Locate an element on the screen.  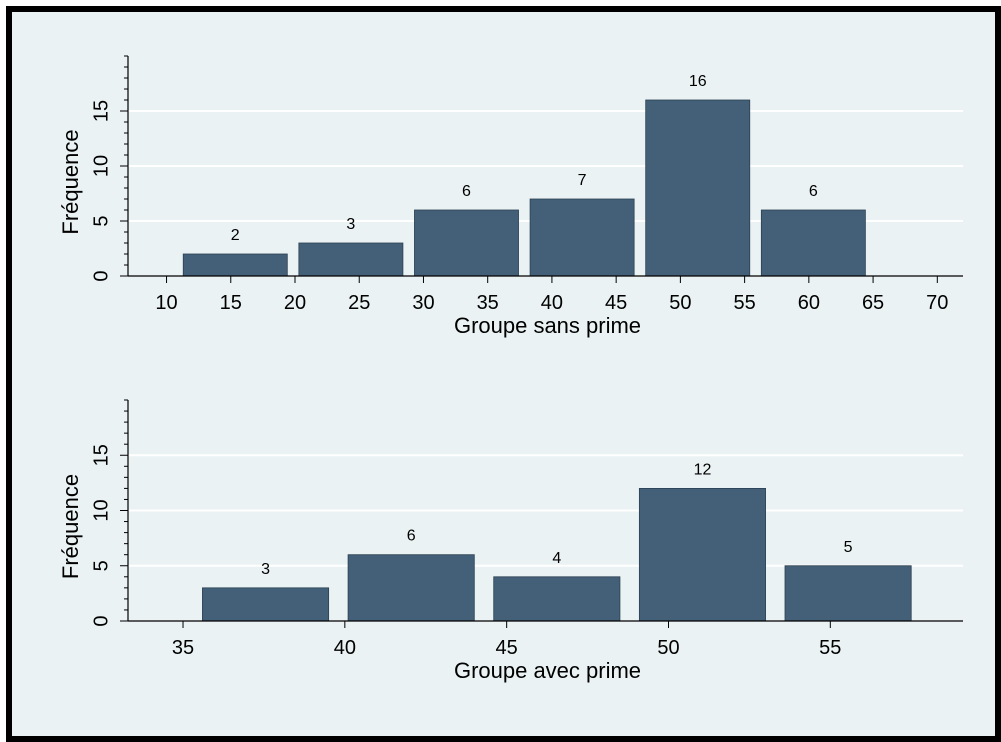
panel-2-y-tick-label: 15 is located at coordinates (101, 455).